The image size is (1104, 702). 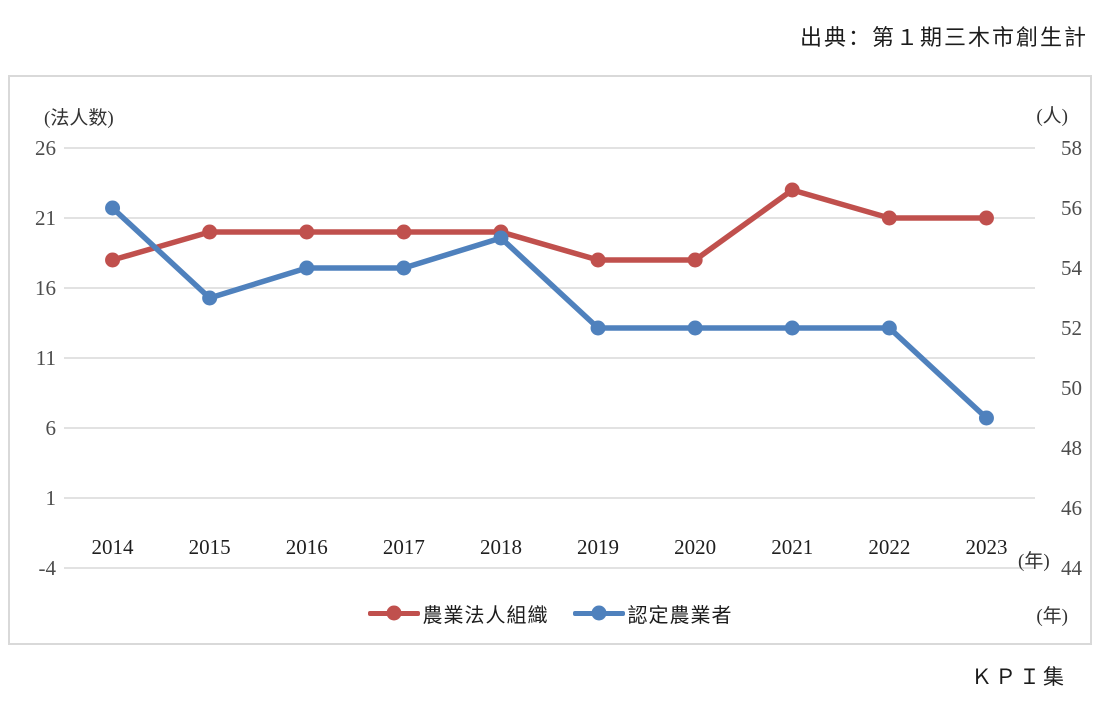 What do you see at coordinates (51, 498) in the screenshot?
I see `left-axis-tick-label: 1` at bounding box center [51, 498].